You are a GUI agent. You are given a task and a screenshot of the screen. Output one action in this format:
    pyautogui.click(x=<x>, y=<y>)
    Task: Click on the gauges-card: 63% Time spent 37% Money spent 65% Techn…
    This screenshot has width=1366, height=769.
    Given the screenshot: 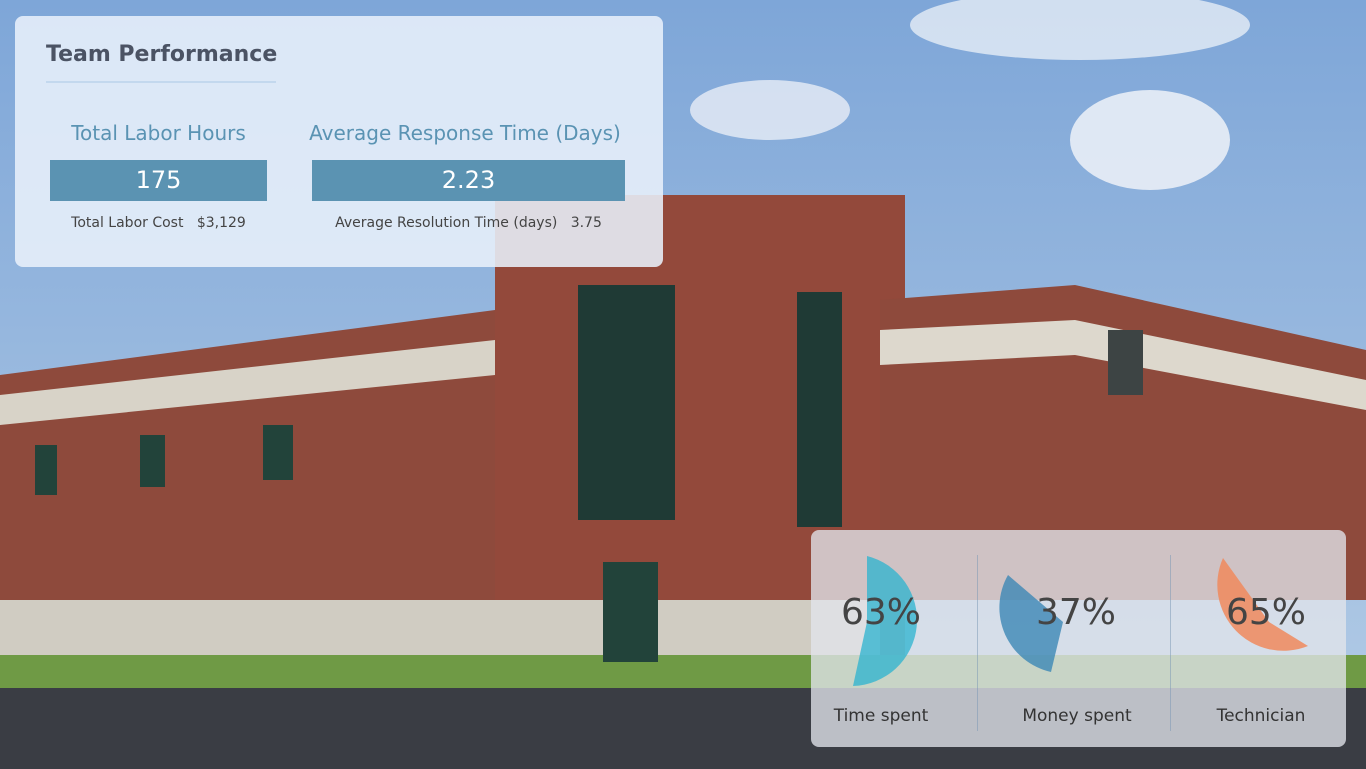 What is the action you would take?
    pyautogui.click(x=1078, y=638)
    